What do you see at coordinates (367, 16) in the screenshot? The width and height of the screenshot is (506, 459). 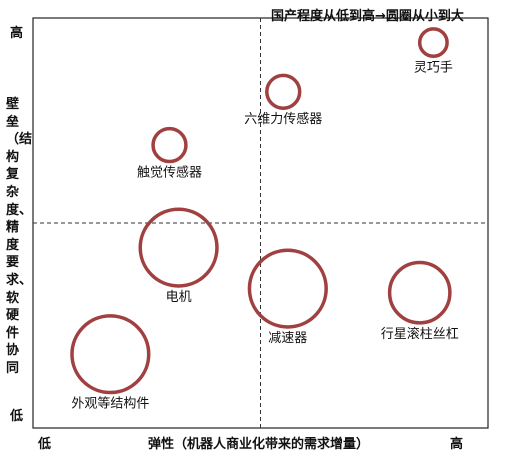 I see `chart-title: 国产程度从低到高→圆圈从小到大` at bounding box center [367, 16].